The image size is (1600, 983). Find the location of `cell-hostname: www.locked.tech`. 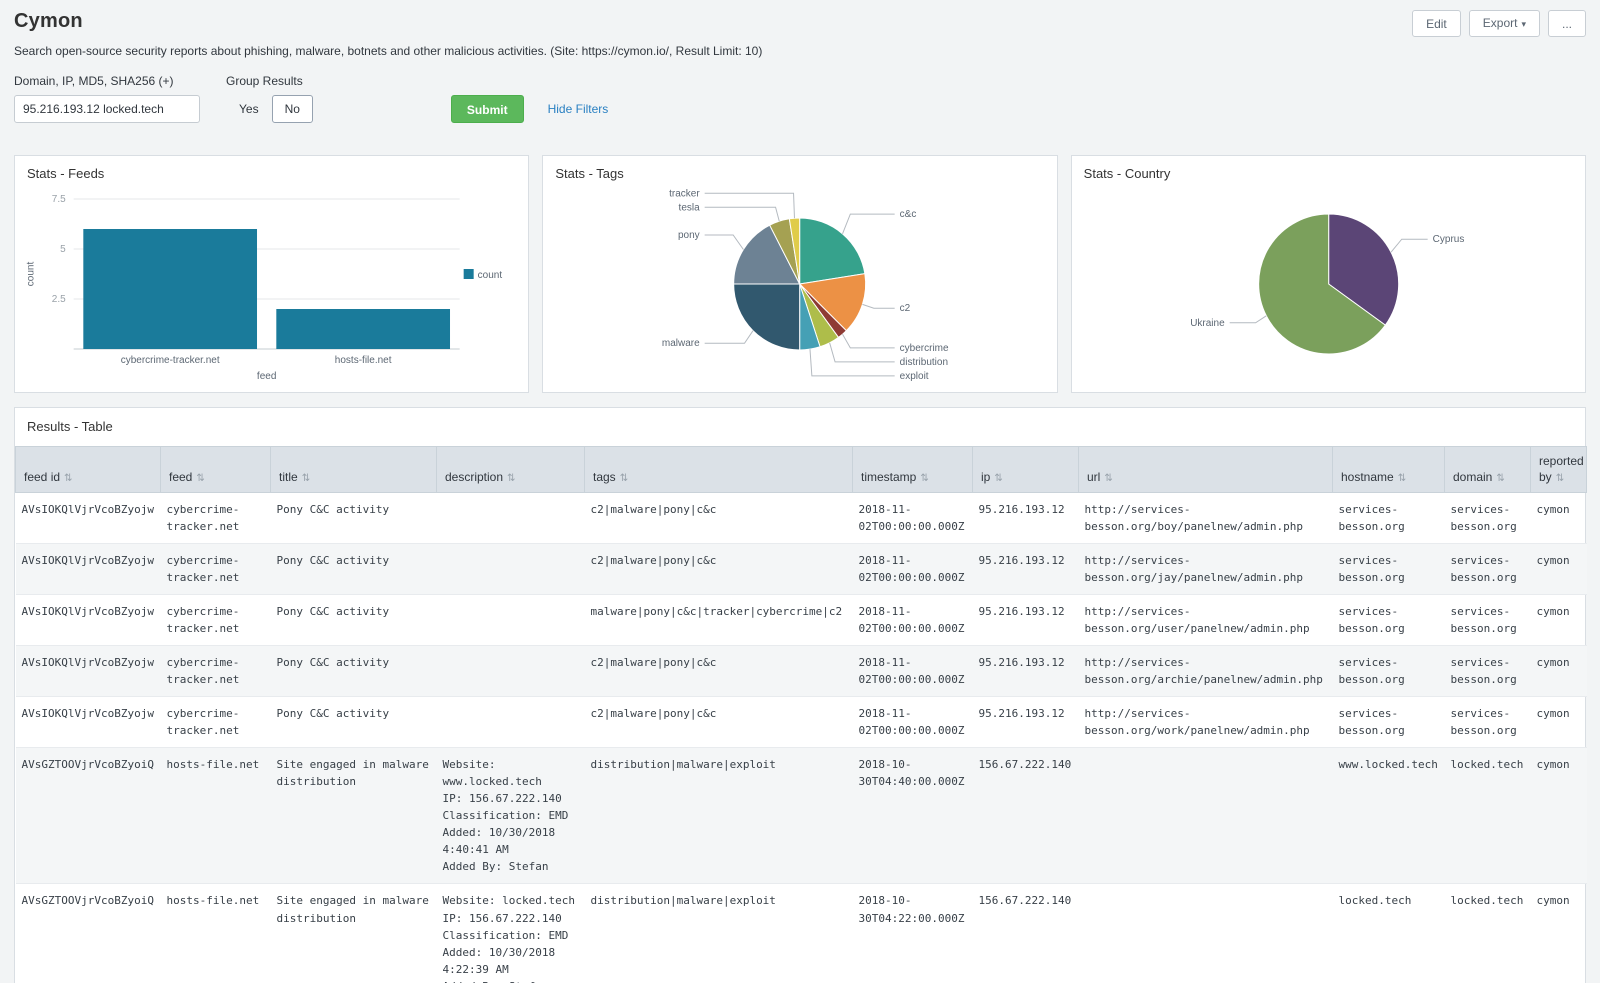

cell-hostname: www.locked.tech is located at coordinates (1388, 816).